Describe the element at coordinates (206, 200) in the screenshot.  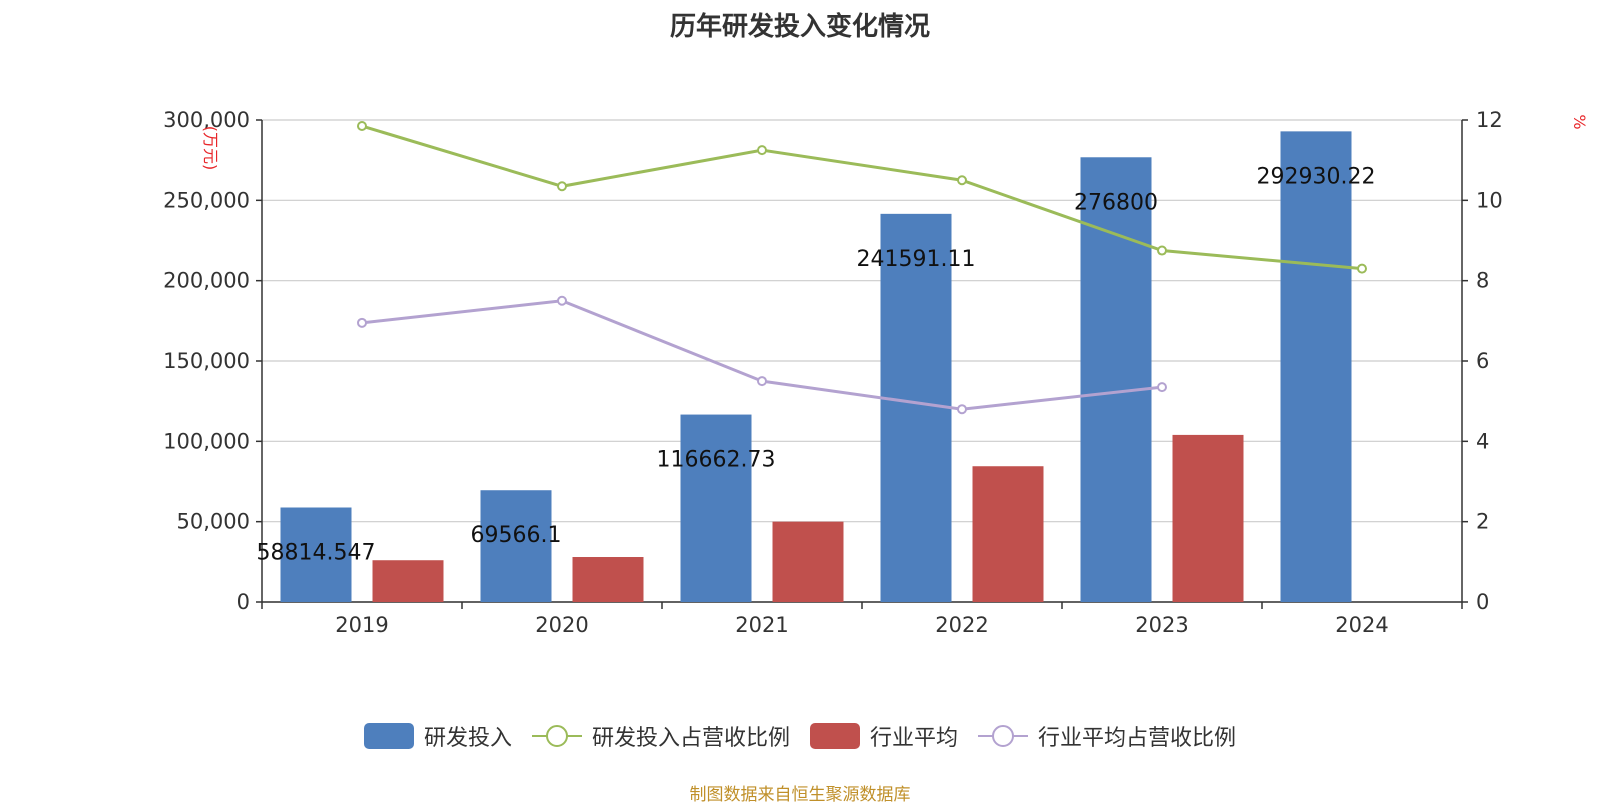
I see `y-left-tick-label: 250,000` at that location.